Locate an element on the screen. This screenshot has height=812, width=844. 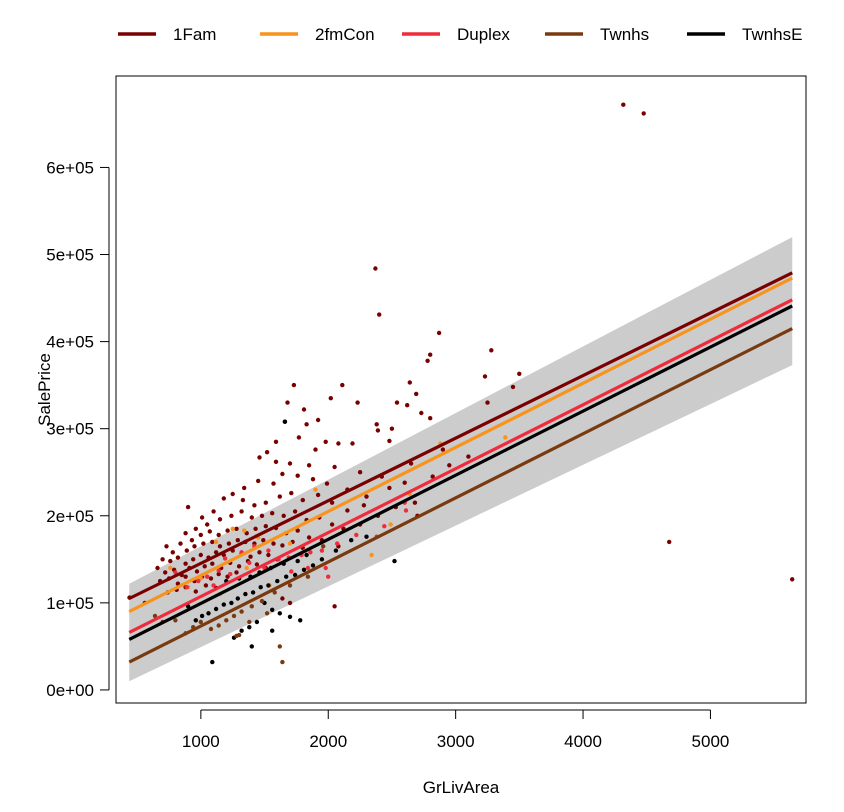
x-tick-label-2000: 2000 is located at coordinates (328, 741).